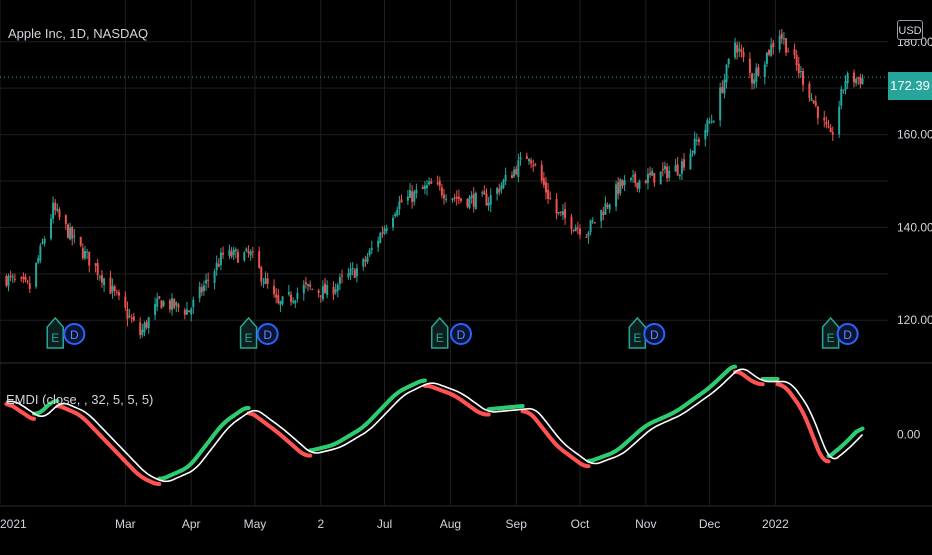 This screenshot has height=555, width=932. I want to click on x-axis-tick-label: Sep, so click(517, 524).